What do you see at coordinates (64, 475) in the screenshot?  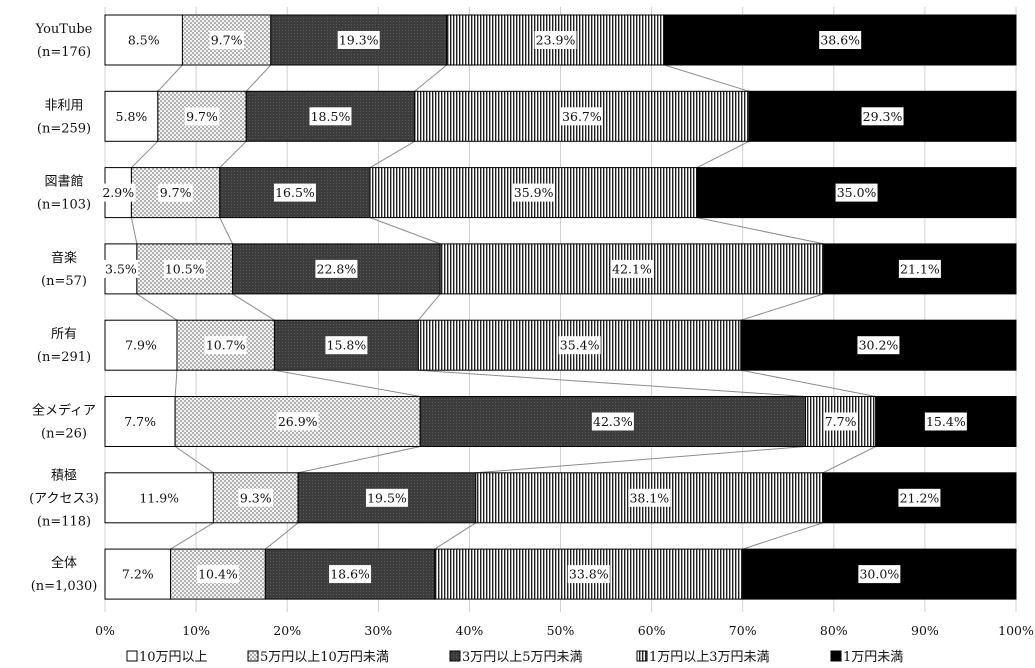 I see `category-label: 積極` at bounding box center [64, 475].